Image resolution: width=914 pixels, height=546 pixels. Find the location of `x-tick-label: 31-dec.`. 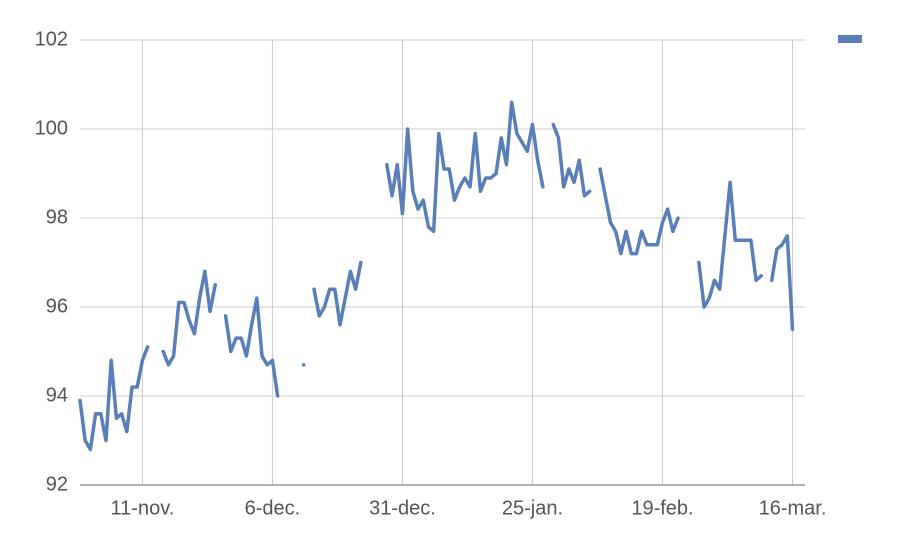

x-tick-label: 31-dec. is located at coordinates (402, 508).